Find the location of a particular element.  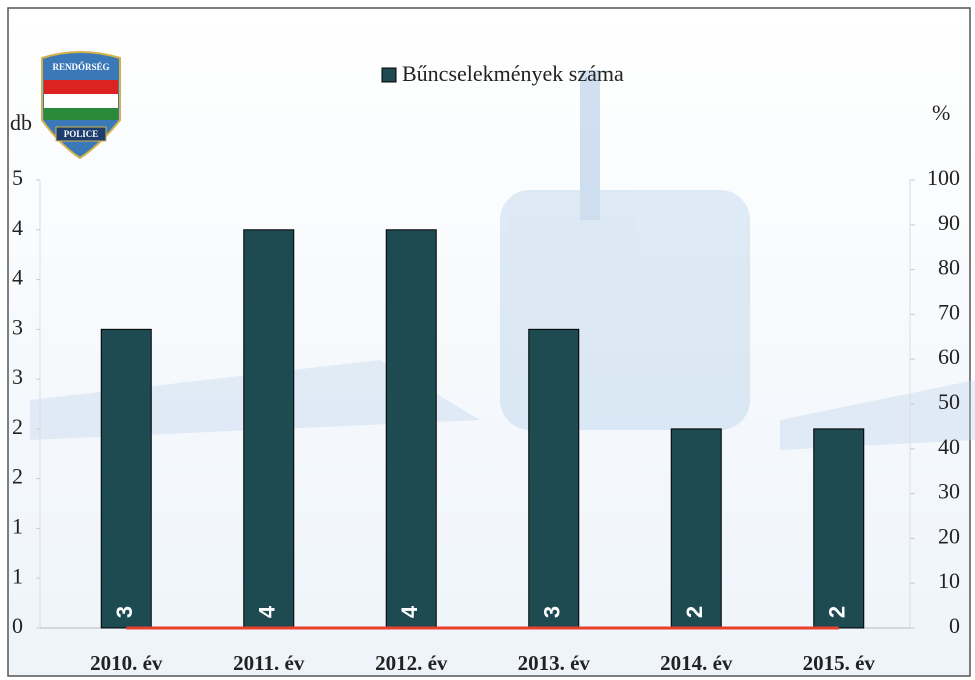

y2-tick-label: 90 is located at coordinates (949, 222).